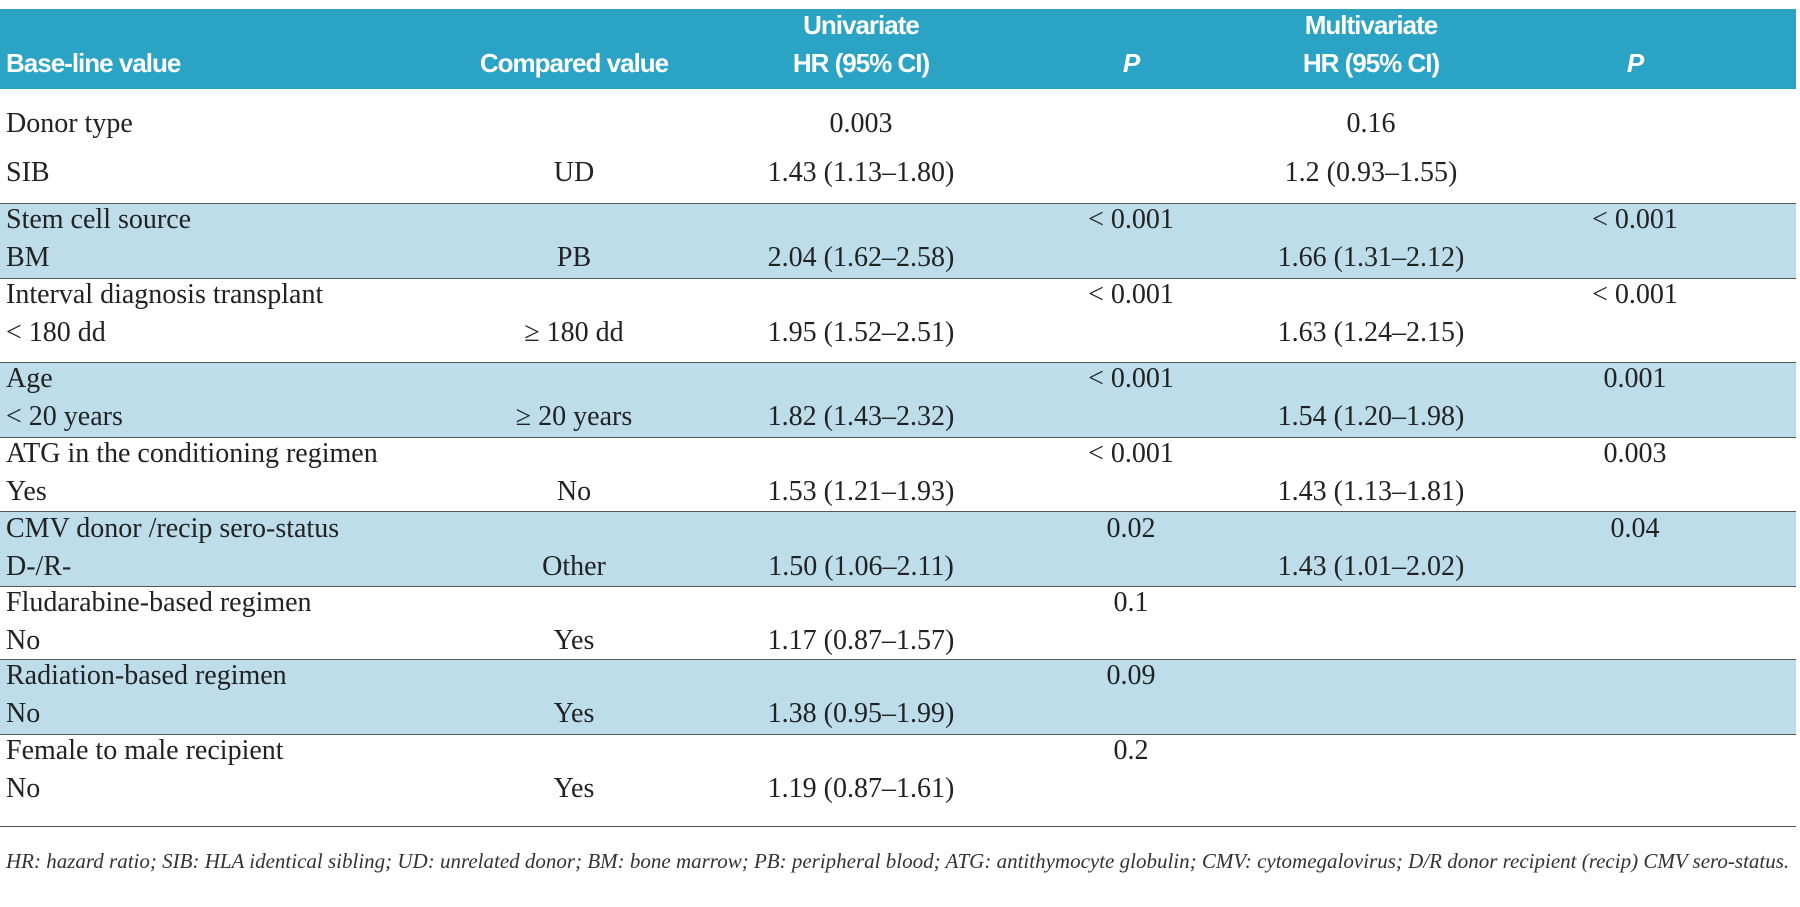  Describe the element at coordinates (1371, 491) in the screenshot. I see `hazard-ratio: 1.43 (1.13–1.81)` at that location.